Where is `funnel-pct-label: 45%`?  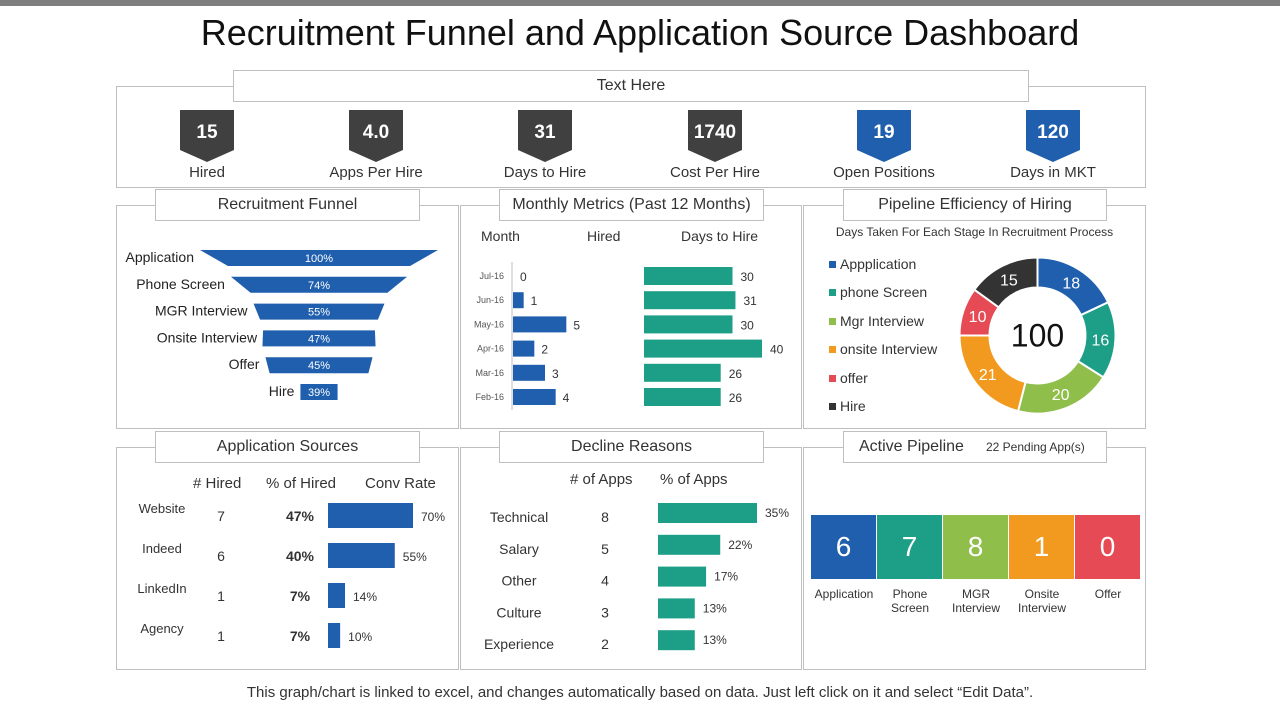 funnel-pct-label: 45% is located at coordinates (319, 366).